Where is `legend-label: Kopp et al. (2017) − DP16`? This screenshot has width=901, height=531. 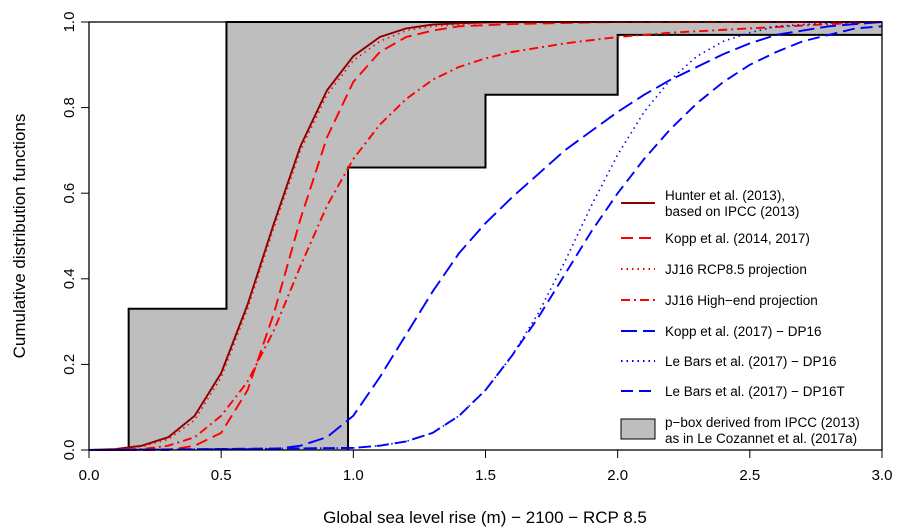
legend-label: Kopp et al. (2017) − DP16 is located at coordinates (743, 331).